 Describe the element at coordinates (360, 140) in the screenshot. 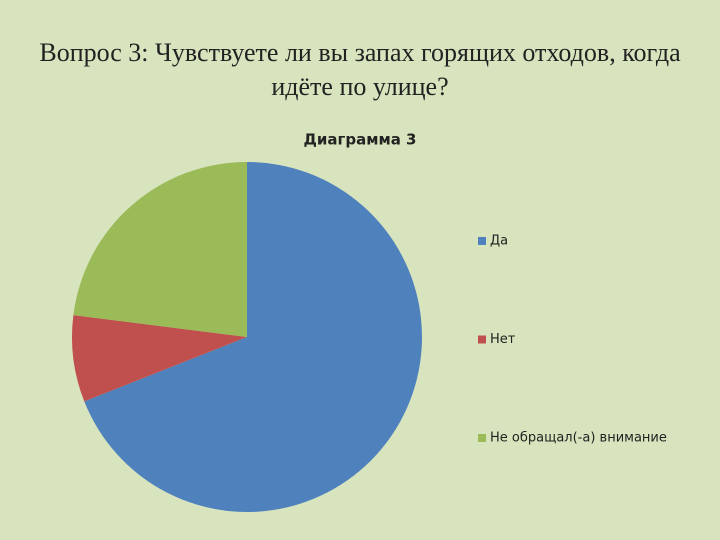

I see `chart-title: Диаграмма 3` at that location.